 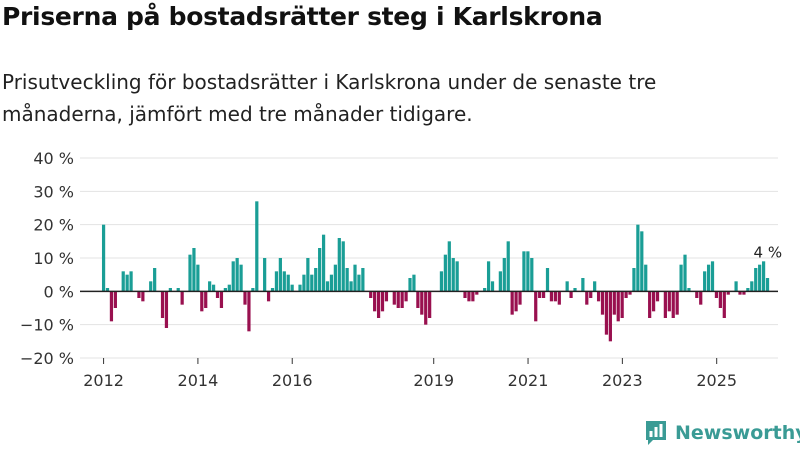 I want to click on x-tick-label: 2021, so click(x=528, y=380).